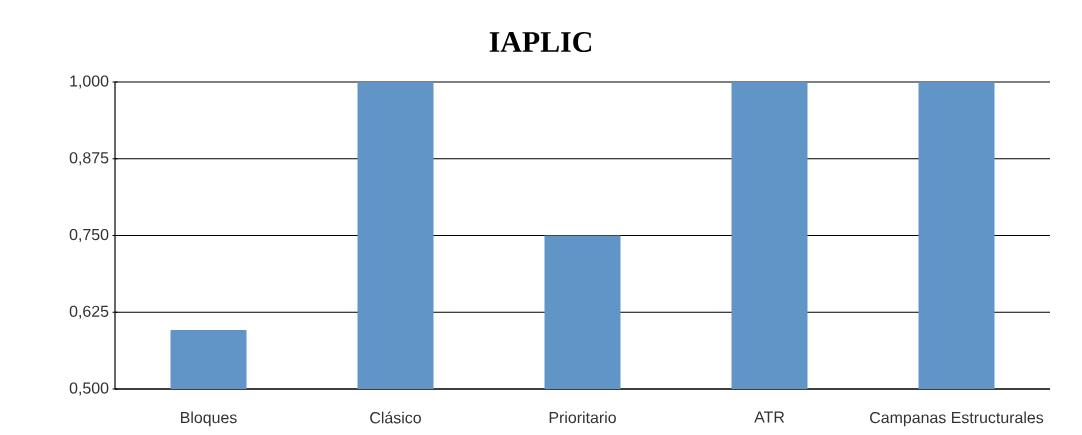 This screenshot has width=1082, height=435. I want to click on x-tick-label: Prioritario, so click(582, 417).